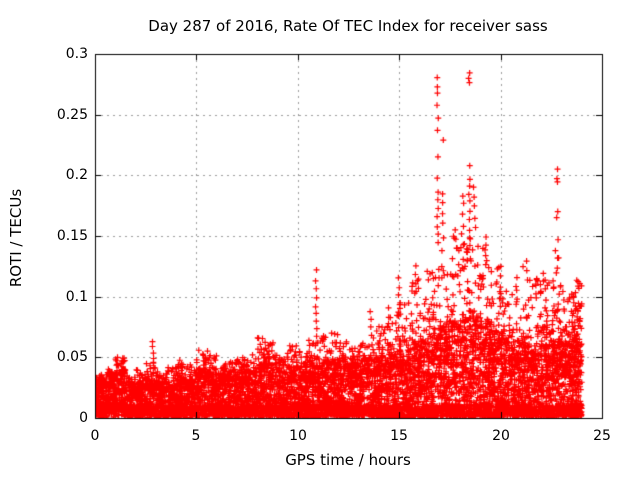  I want to click on y-tick-label-0.15: 0.15, so click(72, 236).